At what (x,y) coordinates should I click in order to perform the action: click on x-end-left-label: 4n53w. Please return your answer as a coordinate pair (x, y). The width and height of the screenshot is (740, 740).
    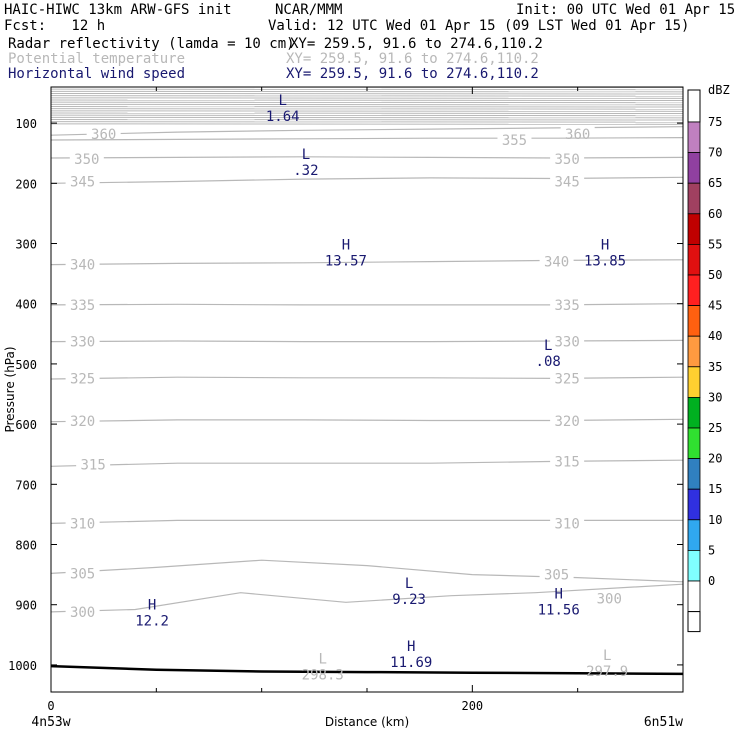
    Looking at the image, I should click on (50, 722).